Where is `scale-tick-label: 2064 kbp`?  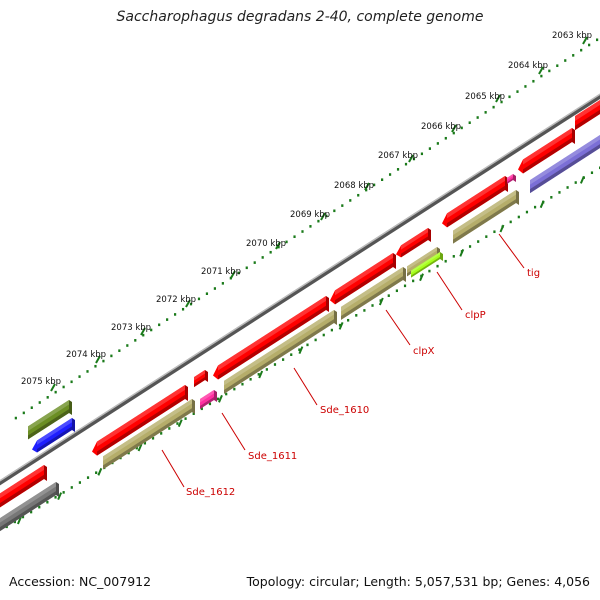
scale-tick-label: 2064 kbp is located at coordinates (528, 66).